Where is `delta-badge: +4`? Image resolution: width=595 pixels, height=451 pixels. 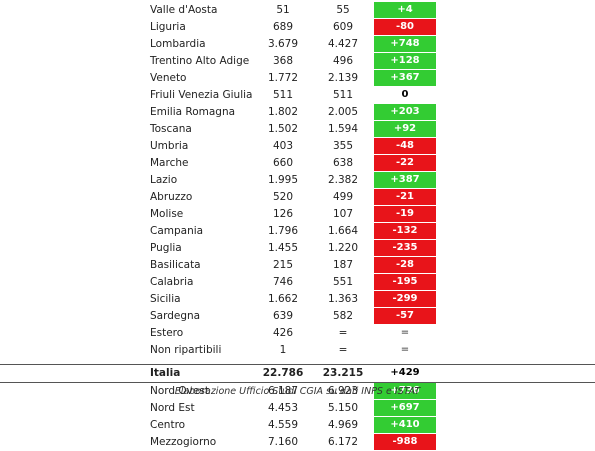 delta-badge: +4 is located at coordinates (405, 10).